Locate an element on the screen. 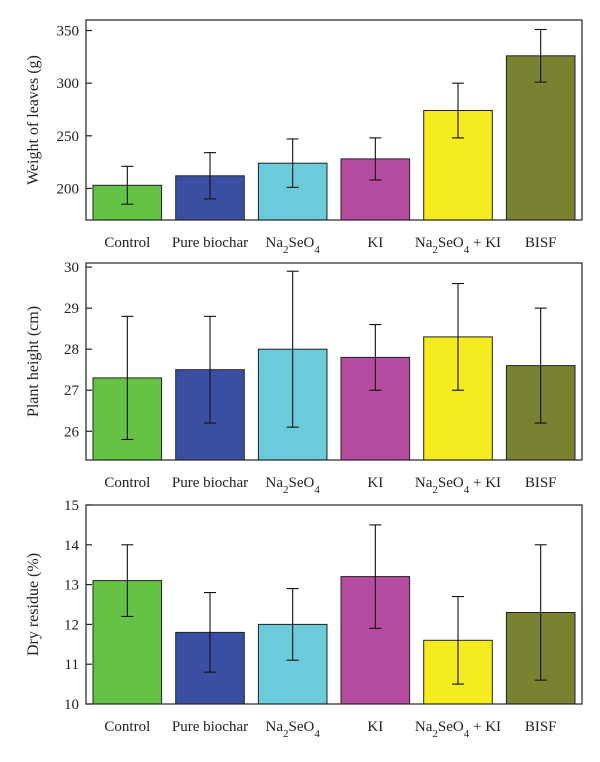 This screenshot has width=600, height=762. category-label-3-5: Na2SeO4 + KI is located at coordinates (458, 729).